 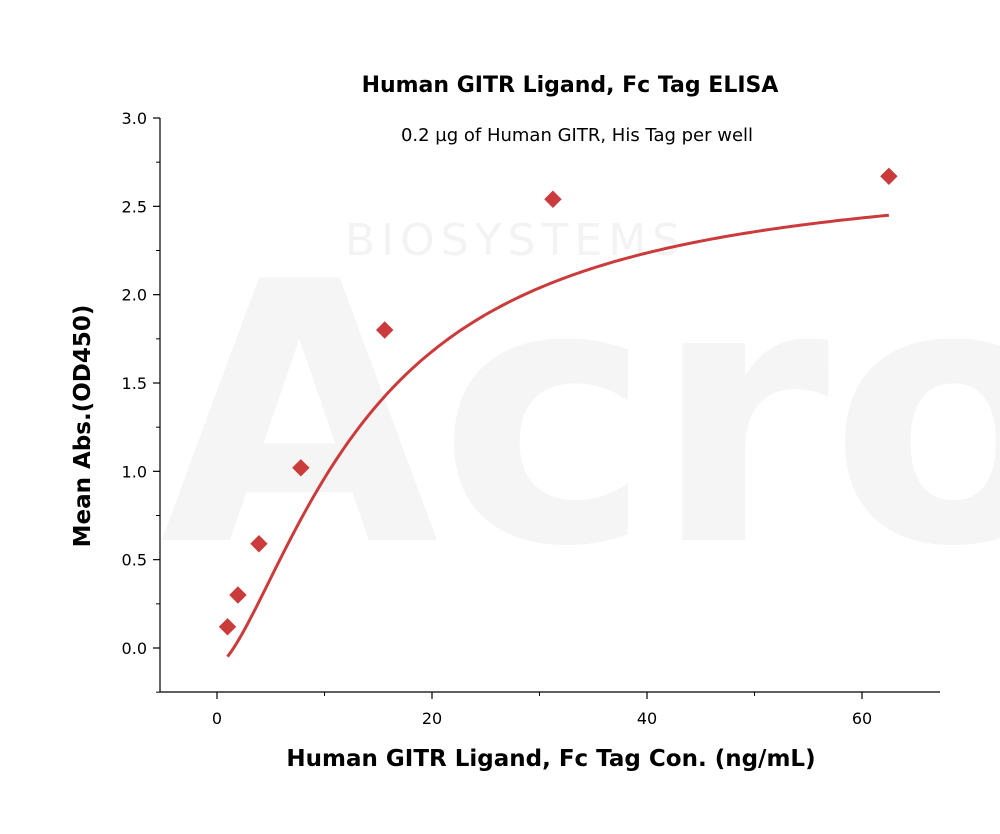 I want to click on chart-title: Human GITR Ligand, Fc Tag ELISA, so click(x=570, y=85).